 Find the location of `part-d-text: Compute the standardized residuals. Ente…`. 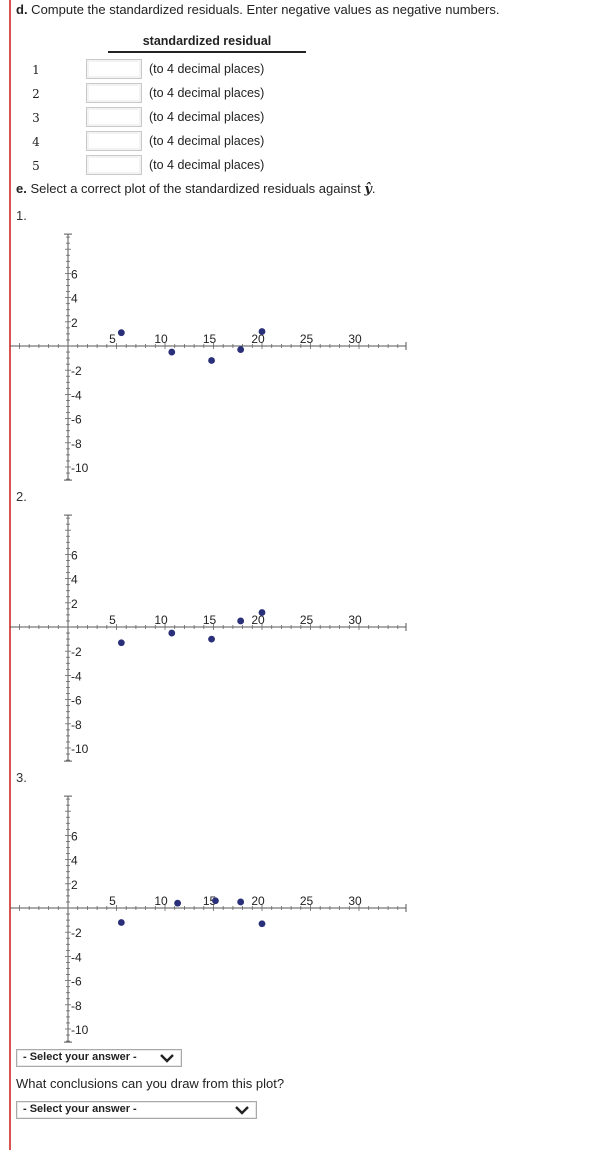

part-d-text: Compute the standardized residuals. Ente… is located at coordinates (263, 9).